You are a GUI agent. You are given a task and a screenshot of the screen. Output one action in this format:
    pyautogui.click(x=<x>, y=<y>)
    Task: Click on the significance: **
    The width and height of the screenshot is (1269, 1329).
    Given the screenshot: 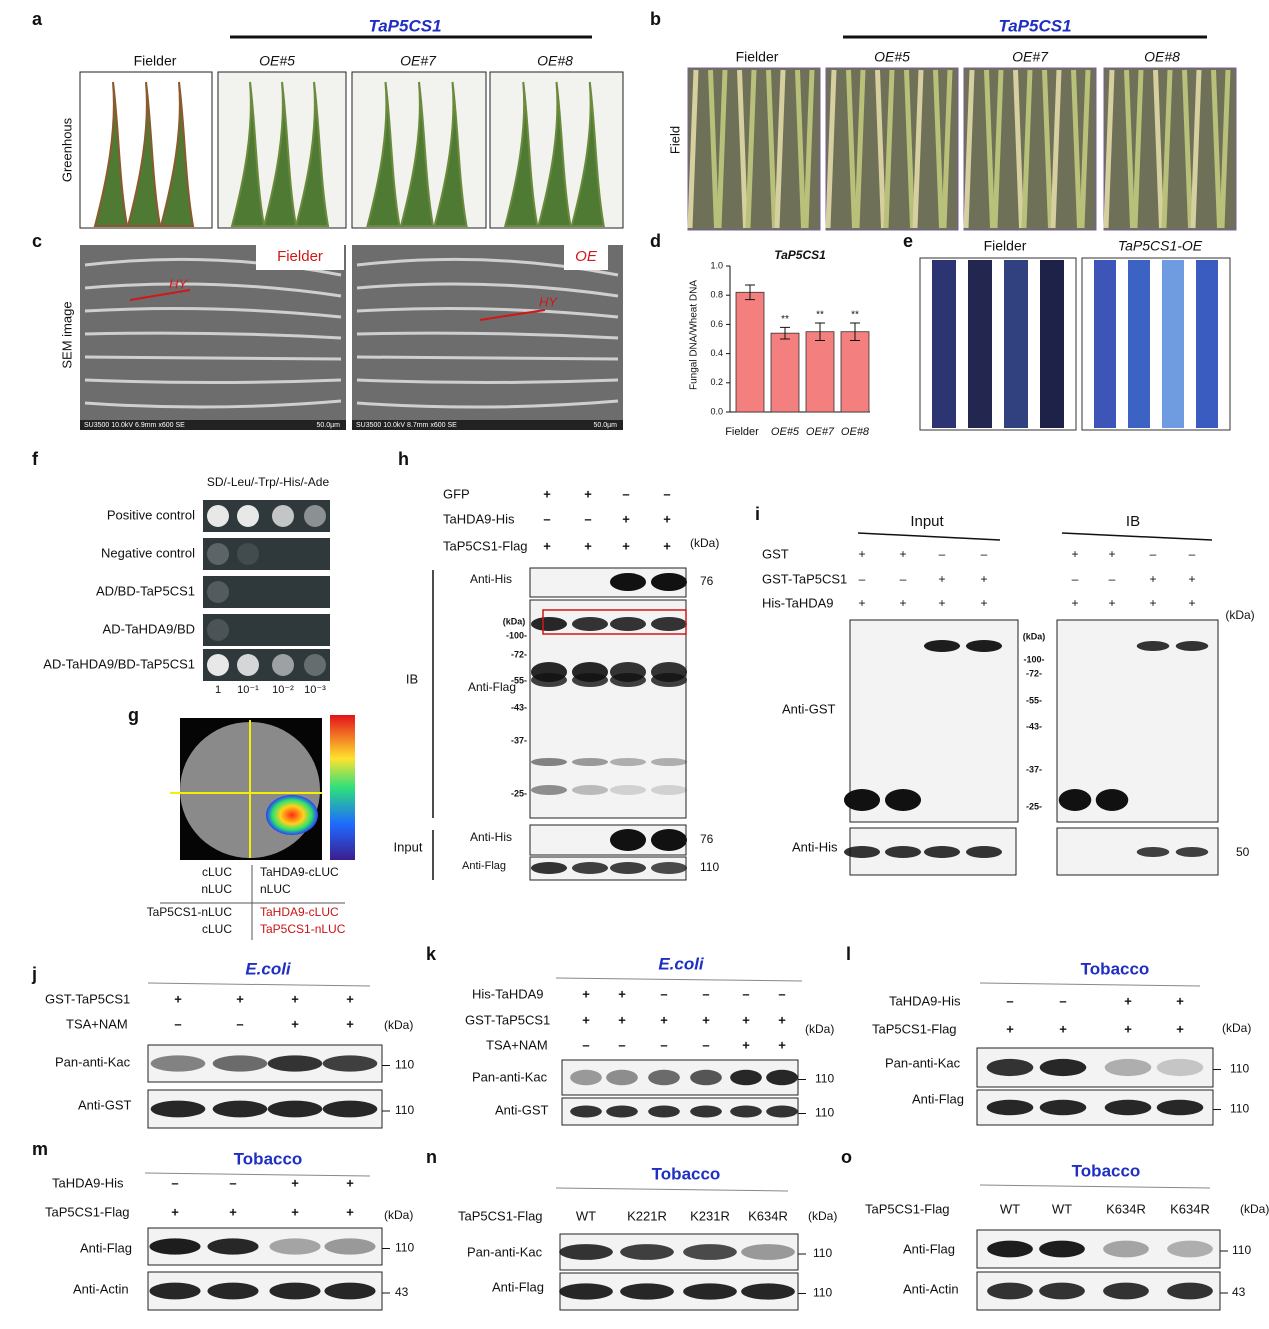 What is the action you would take?
    pyautogui.click(x=785, y=319)
    